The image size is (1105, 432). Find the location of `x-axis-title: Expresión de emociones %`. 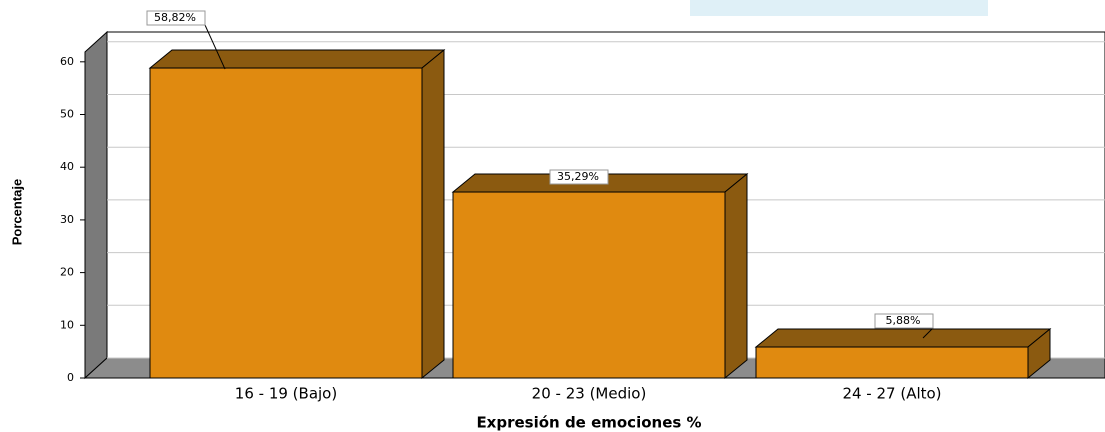

x-axis-title: Expresión de emociones % is located at coordinates (588, 423).